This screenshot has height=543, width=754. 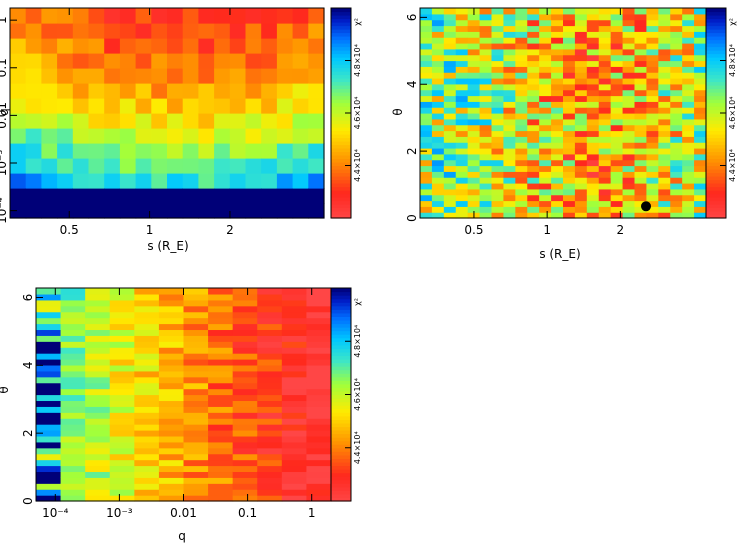 What do you see at coordinates (473, 230) in the screenshot?
I see `x-tick-label: 0.5` at bounding box center [473, 230].